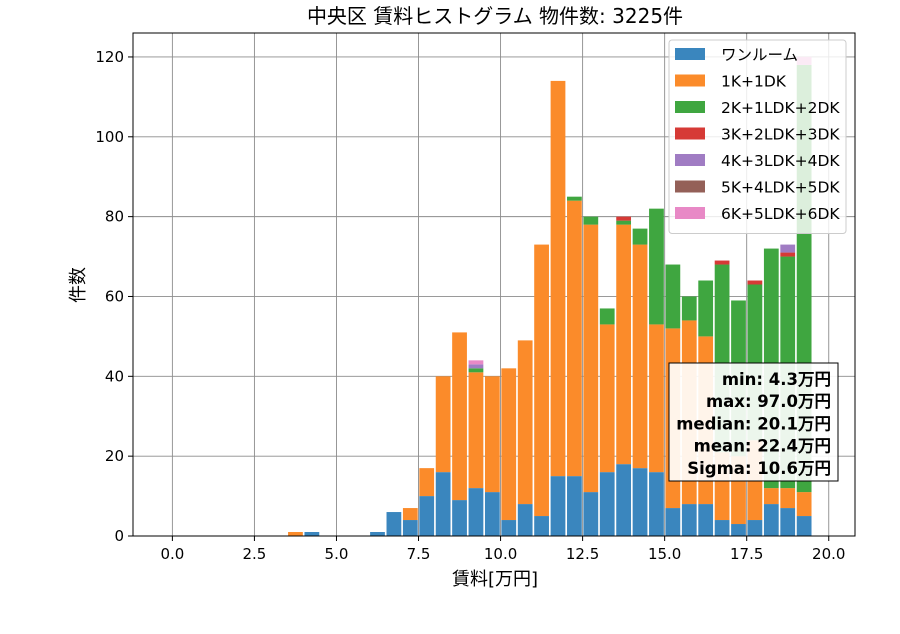  Describe the element at coordinates (780, 108) in the screenshot. I see `legend-label: 2K+1LDK+2DK` at that location.